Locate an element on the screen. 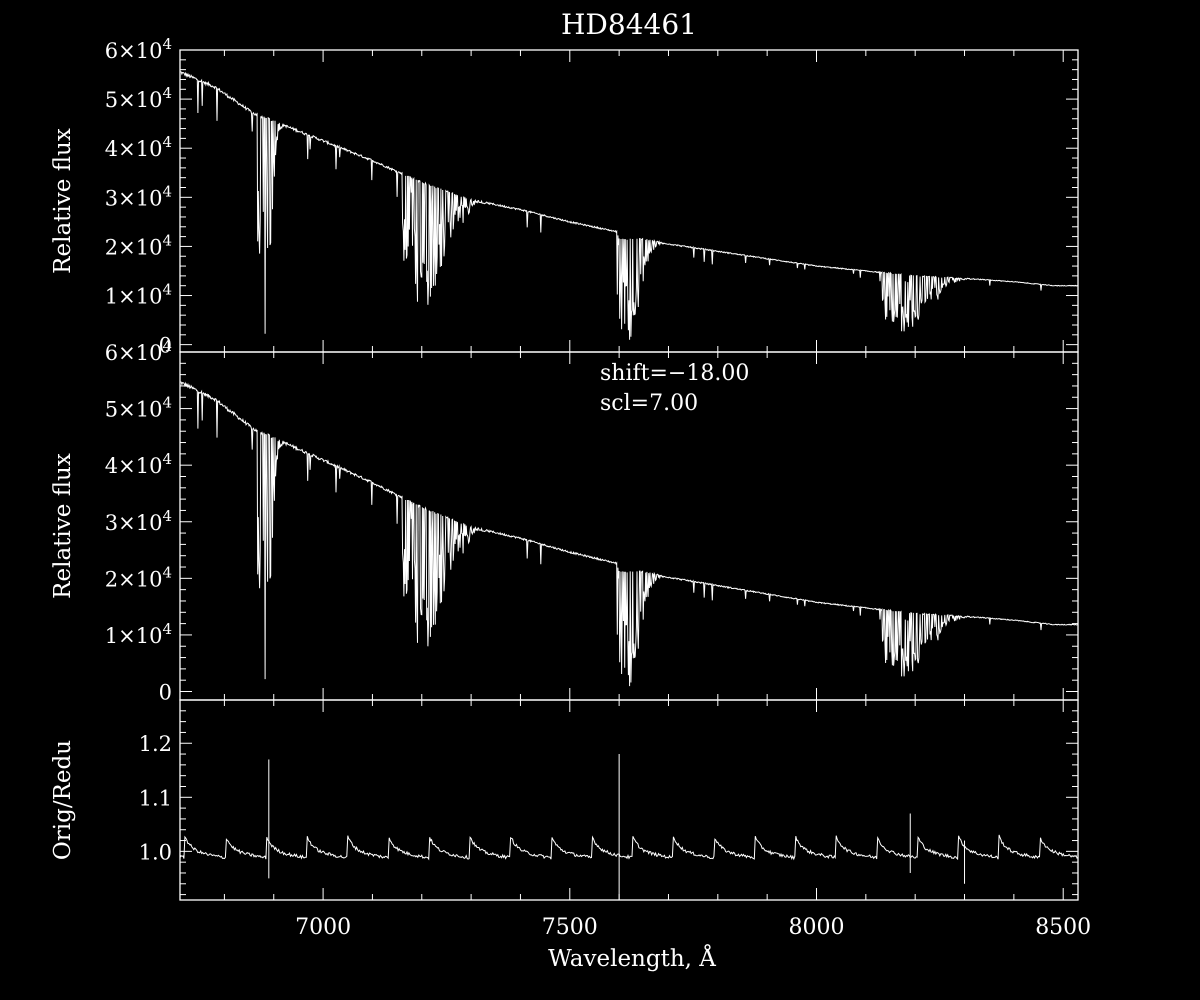  y-tick-label: 1.1 is located at coordinates (155, 798).